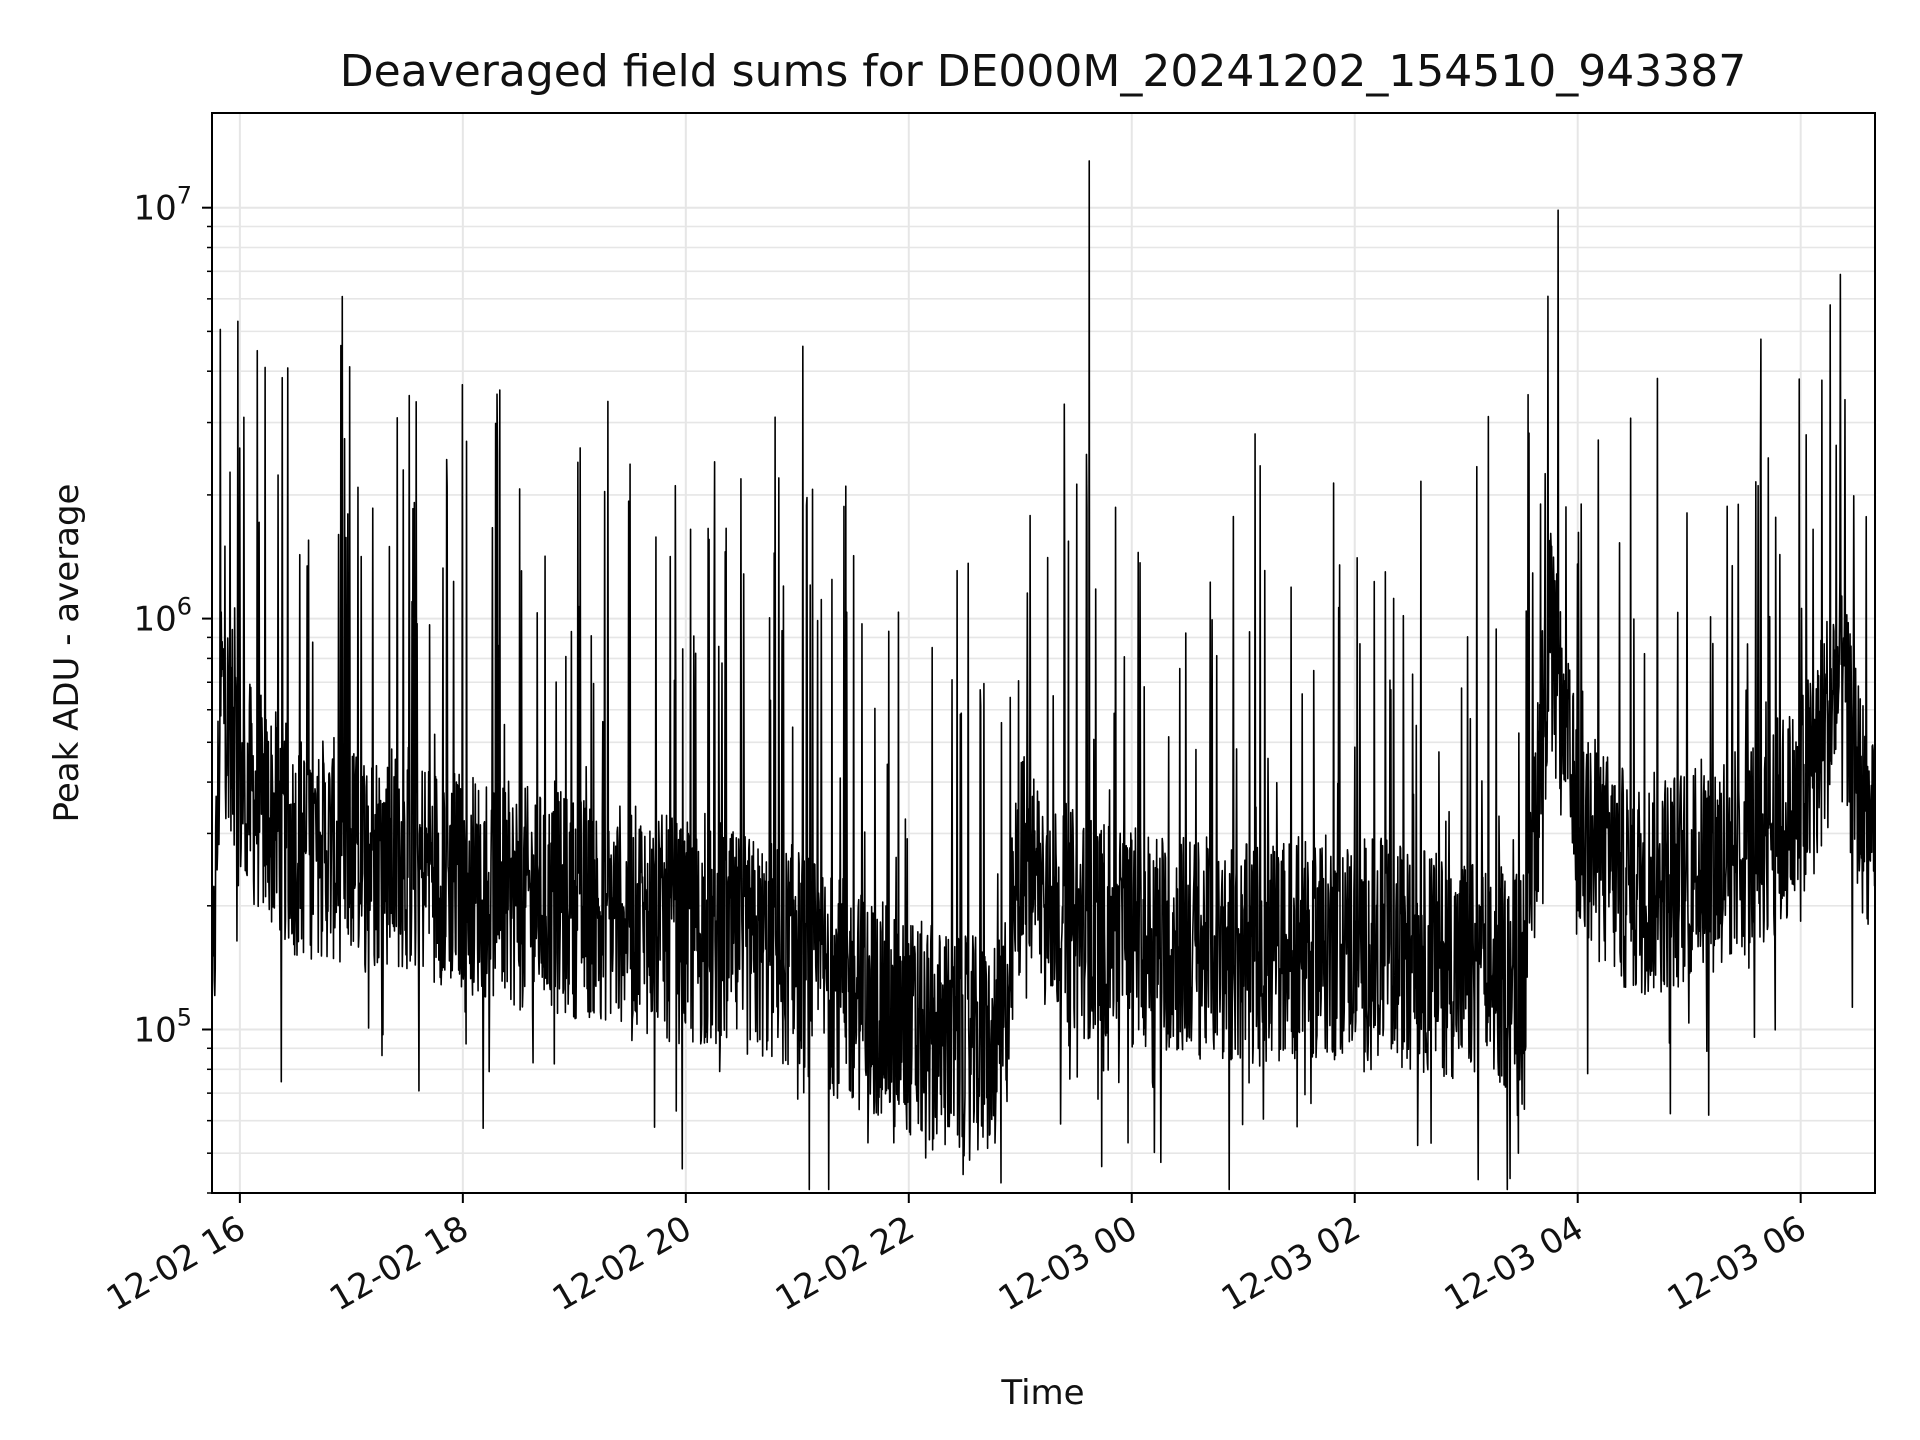 The width and height of the screenshot is (1920, 1440). I want to click on x-tick-label: 12-03 00, so click(1068, 1263).